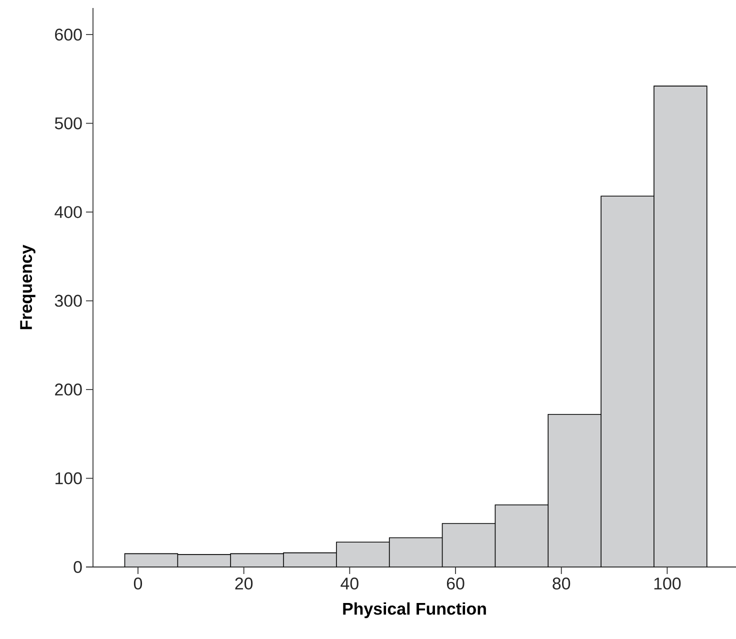 This screenshot has width=736, height=639. I want to click on y-tick-label: 200, so click(68, 390).